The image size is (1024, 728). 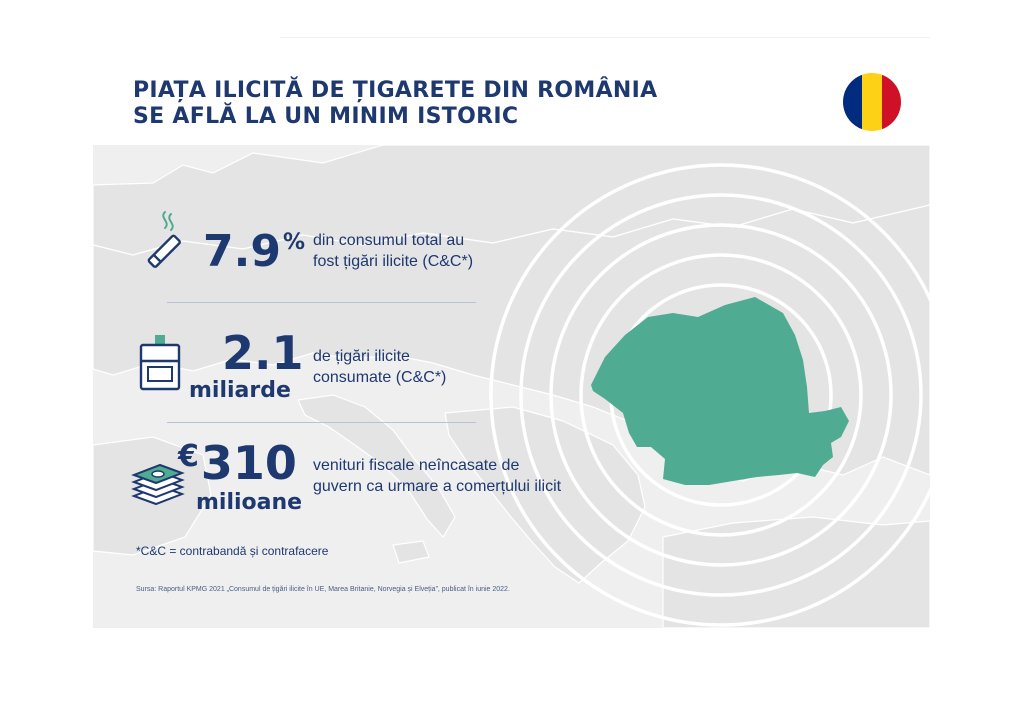 I want to click on cigarette-icon, so click(x=164, y=239).